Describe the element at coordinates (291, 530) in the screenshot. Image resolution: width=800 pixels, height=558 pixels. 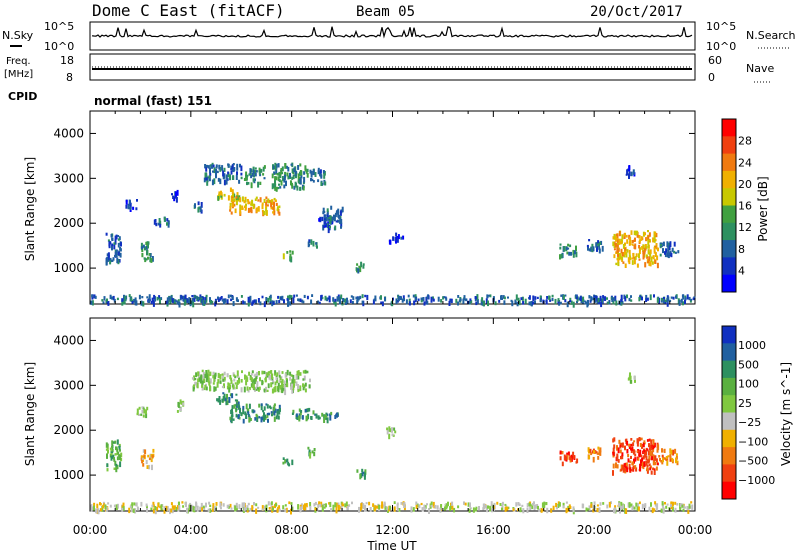
I see `x-tick-label: 08:00` at that location.